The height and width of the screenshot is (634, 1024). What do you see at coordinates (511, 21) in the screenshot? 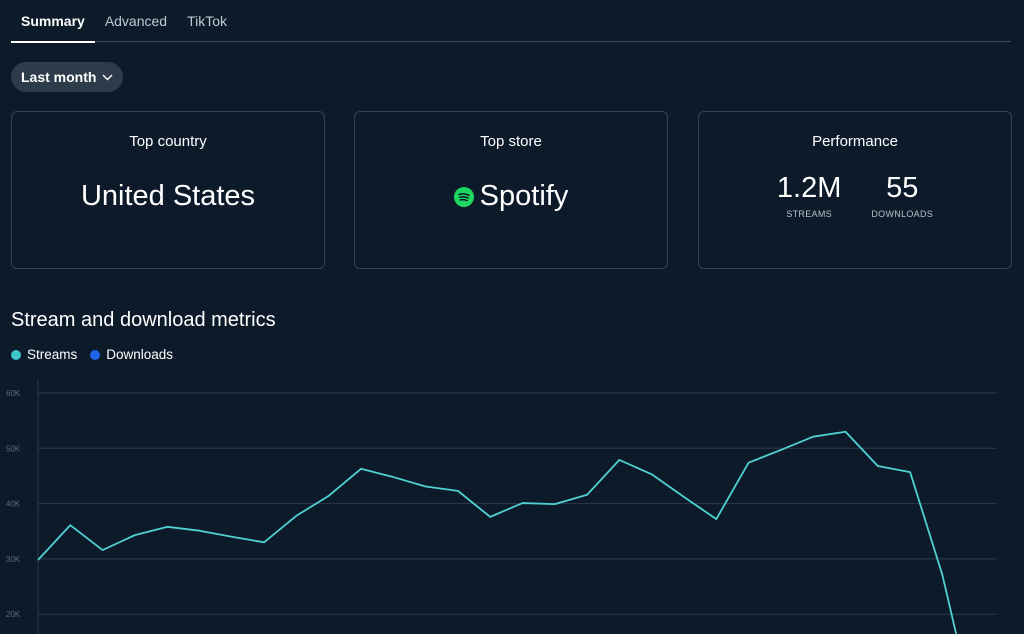
I see `tab-bar: Summary Advanced TikTok` at bounding box center [511, 21].